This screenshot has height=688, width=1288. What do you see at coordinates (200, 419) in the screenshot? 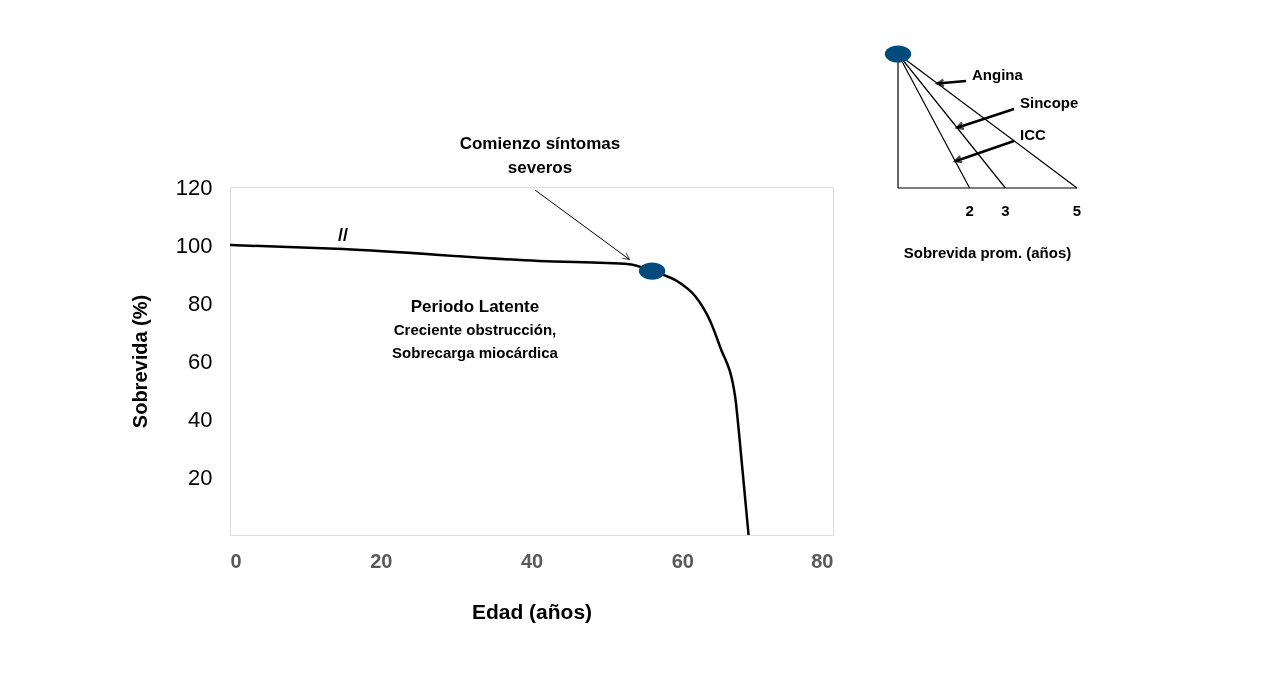
I see `y-tick-label: 40` at bounding box center [200, 419].